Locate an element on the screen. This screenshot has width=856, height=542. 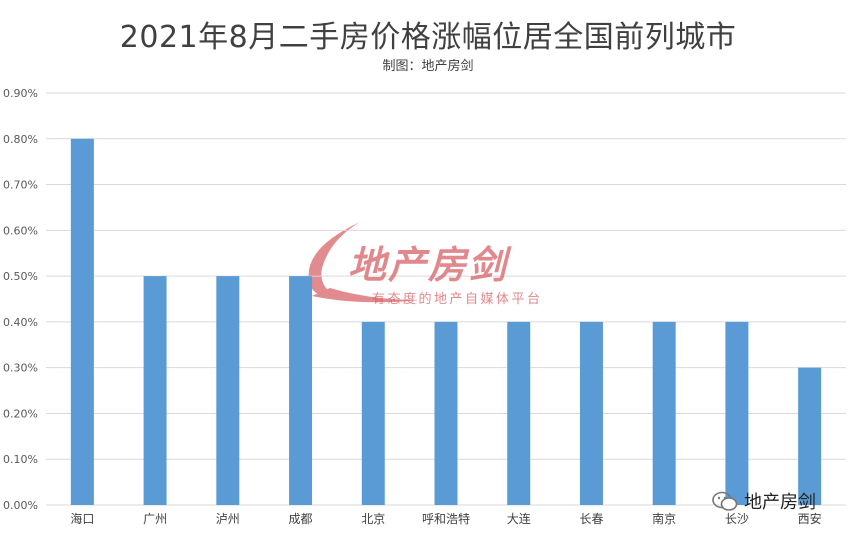
y-tick-label: 0.20% is located at coordinates (20, 413).